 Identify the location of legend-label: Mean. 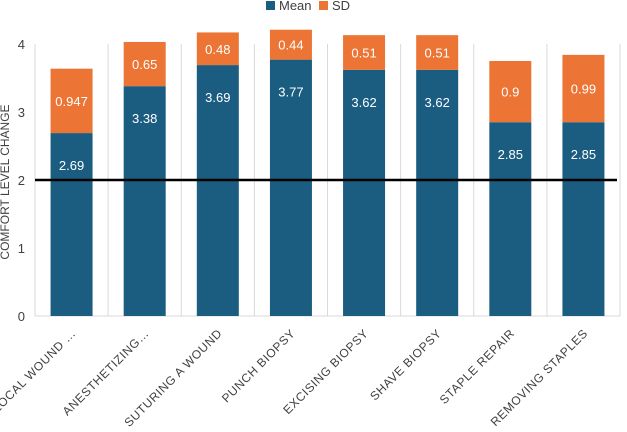
(295, 6).